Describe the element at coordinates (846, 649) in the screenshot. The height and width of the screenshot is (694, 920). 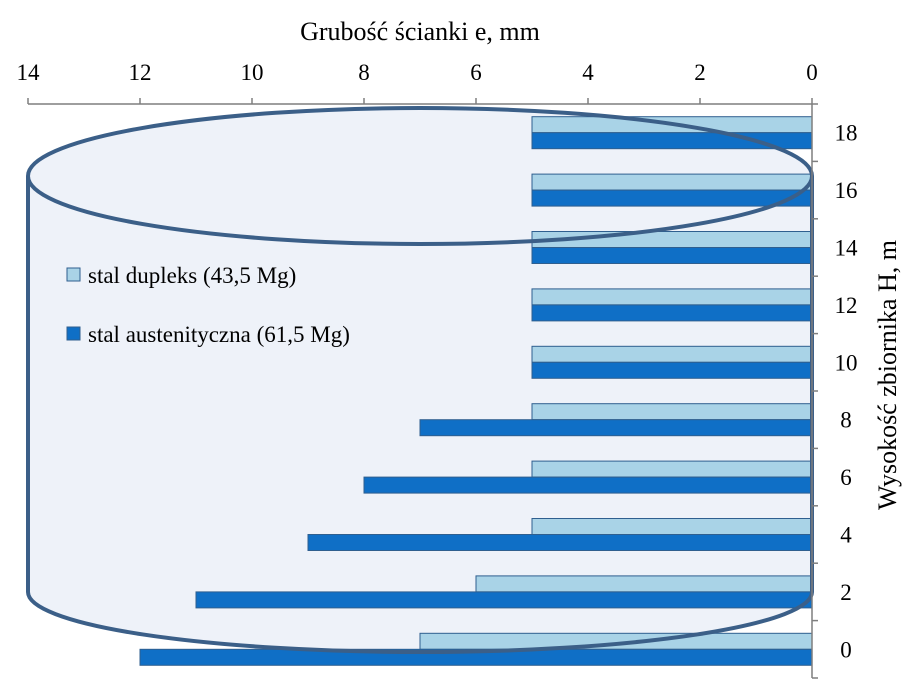
I see `y-tick-label: 0` at that location.